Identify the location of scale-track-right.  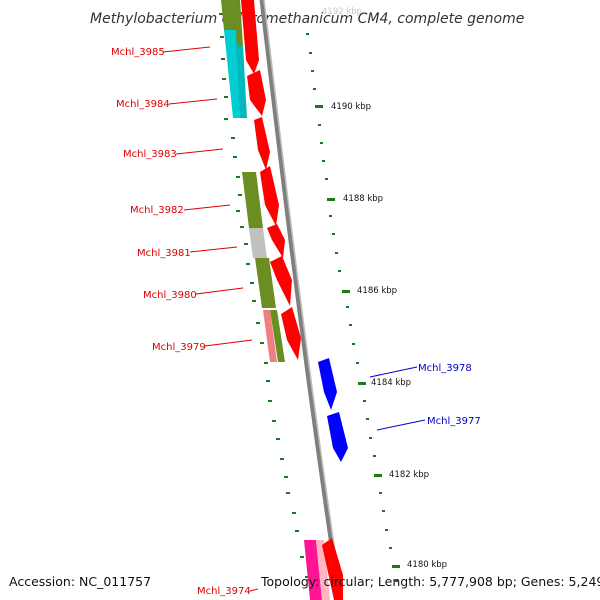
(352, 307).